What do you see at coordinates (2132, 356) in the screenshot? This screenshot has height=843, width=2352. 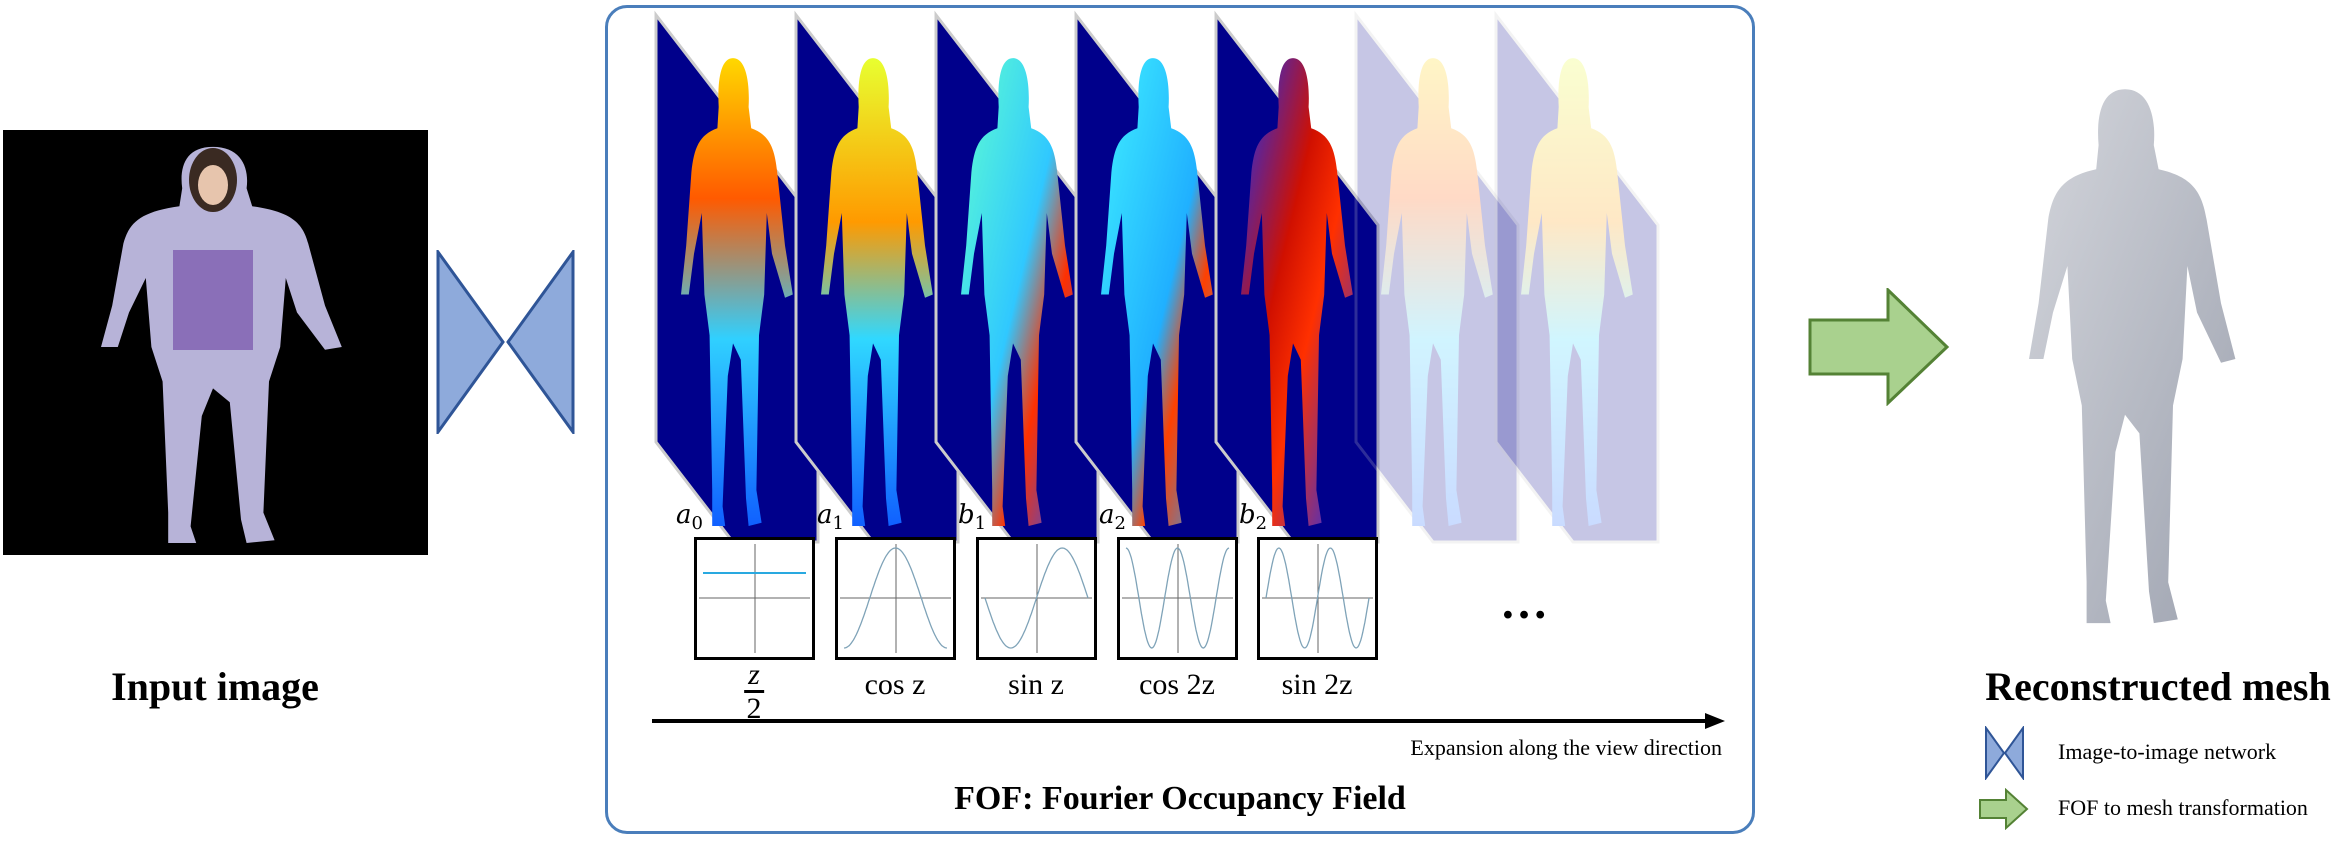 I see `reconstructed-mesh` at bounding box center [2132, 356].